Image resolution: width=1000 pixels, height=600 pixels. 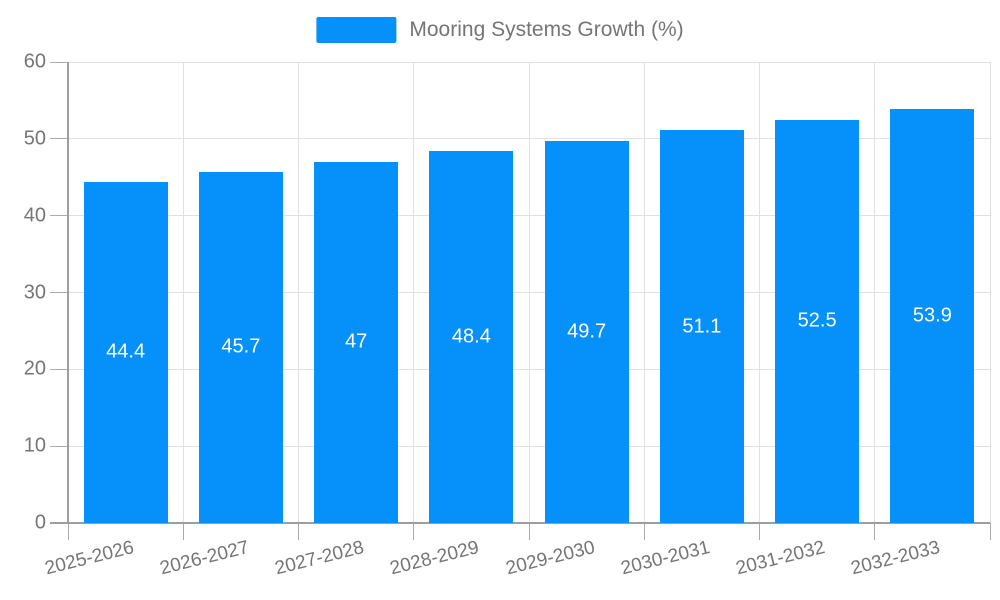 I want to click on bar-2030-2031, so click(x=701, y=326).